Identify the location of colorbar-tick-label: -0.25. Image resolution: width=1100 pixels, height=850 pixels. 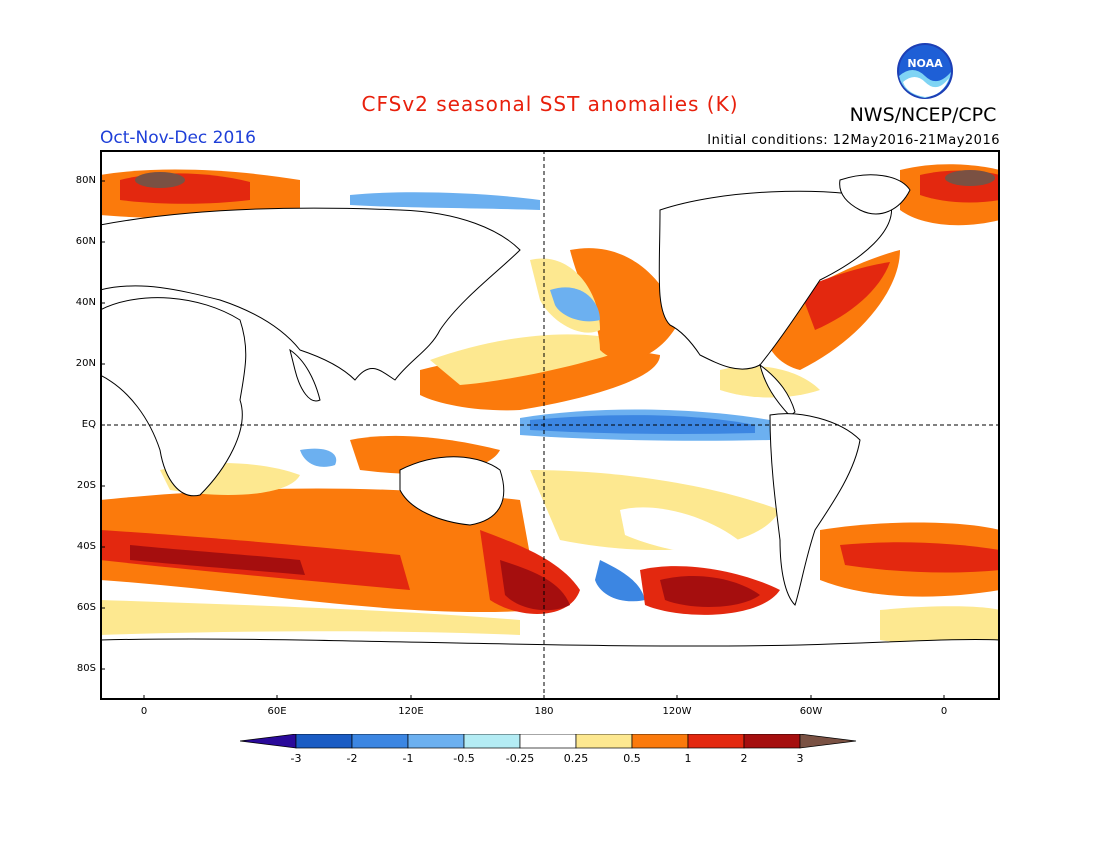
(520, 758).